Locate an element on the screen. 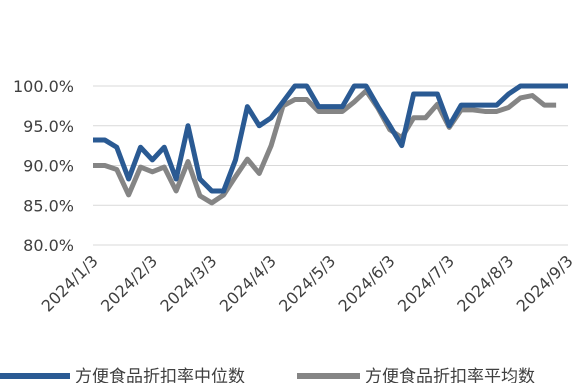 This screenshot has height=383, width=576. x-tick-label: 2024/5/3 is located at coordinates (307, 283).